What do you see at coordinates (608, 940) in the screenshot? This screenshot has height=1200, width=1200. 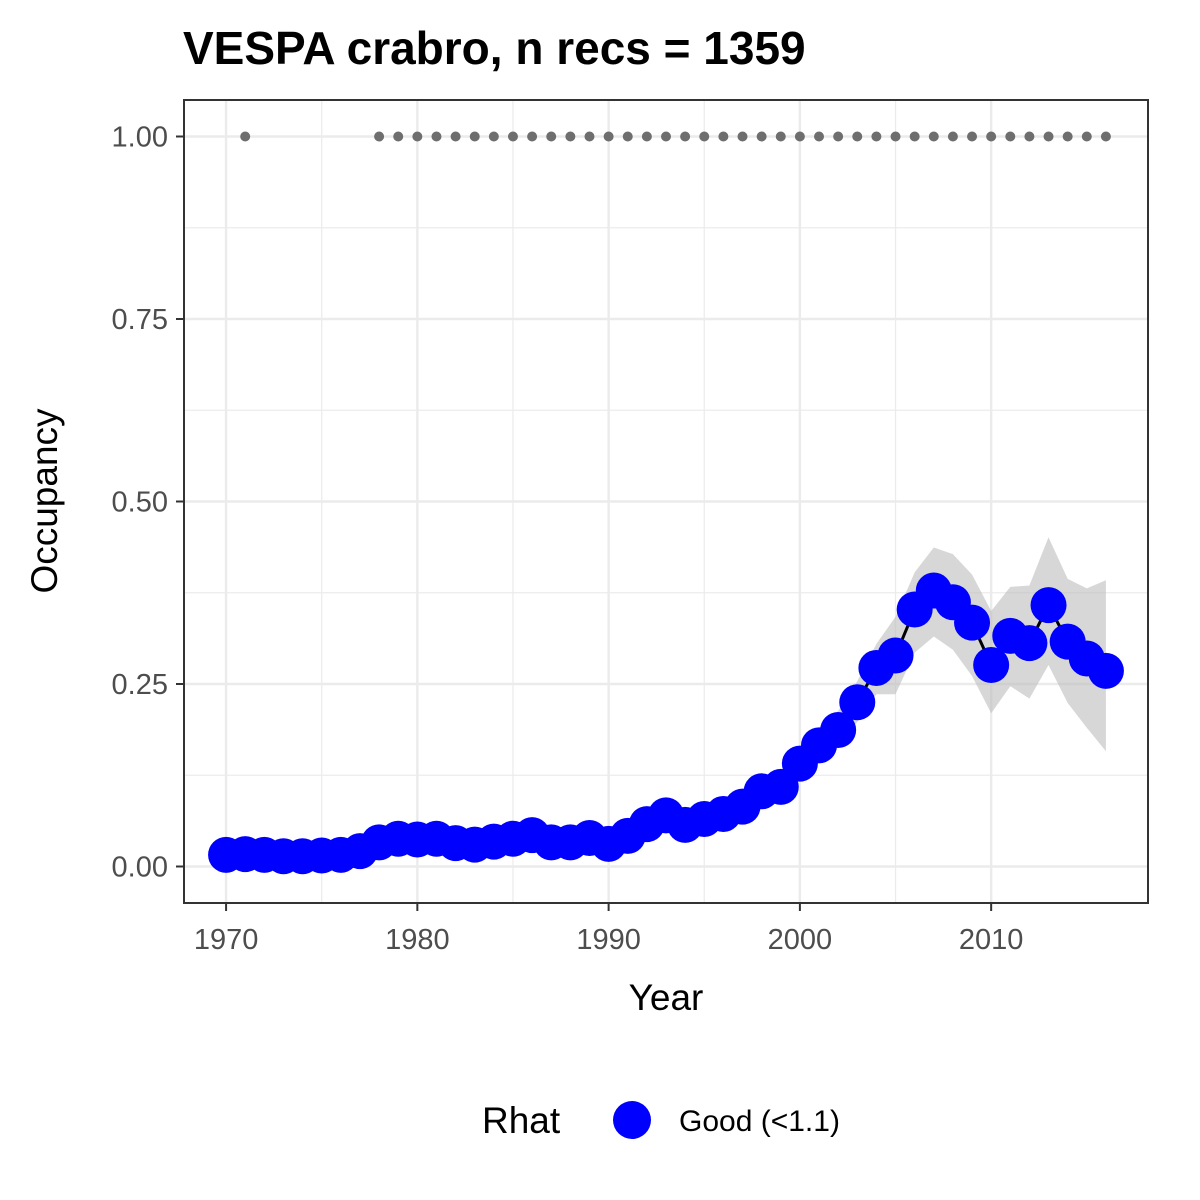 I see `x-tick-label: 1990` at bounding box center [608, 940].